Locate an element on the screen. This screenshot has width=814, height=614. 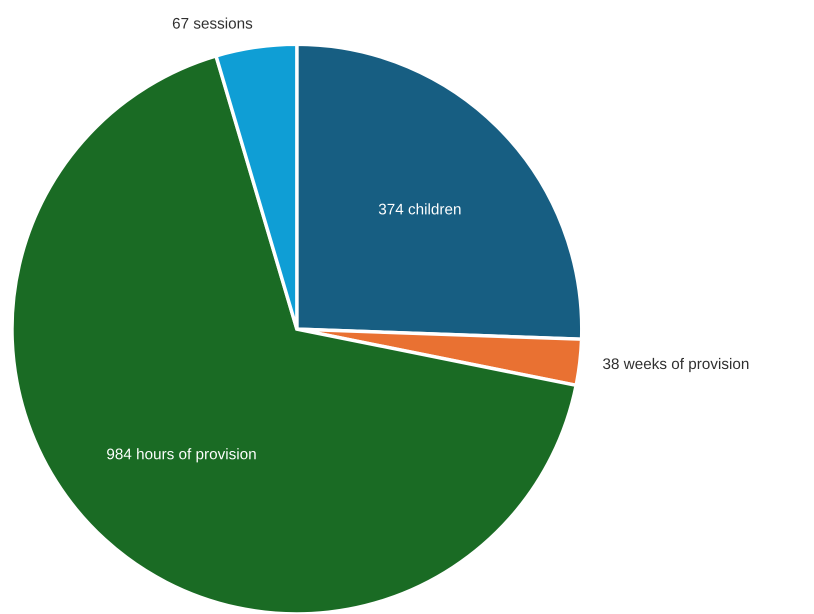
slice-label: 984 hours of provision is located at coordinates (181, 455).